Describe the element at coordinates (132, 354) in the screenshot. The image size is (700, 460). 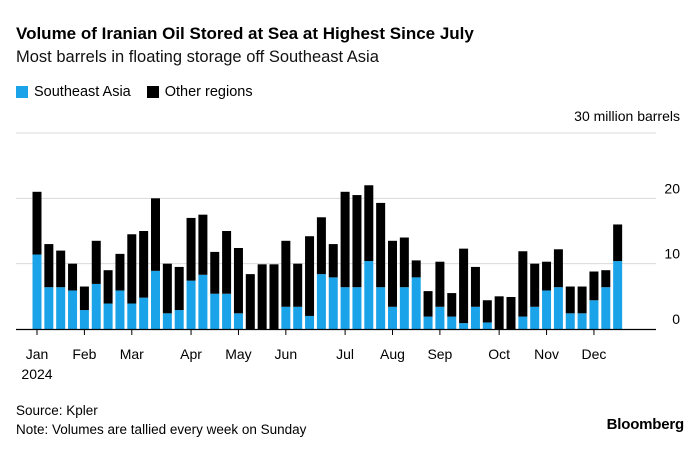
I see `x-tick-label-mar: Mar` at that location.